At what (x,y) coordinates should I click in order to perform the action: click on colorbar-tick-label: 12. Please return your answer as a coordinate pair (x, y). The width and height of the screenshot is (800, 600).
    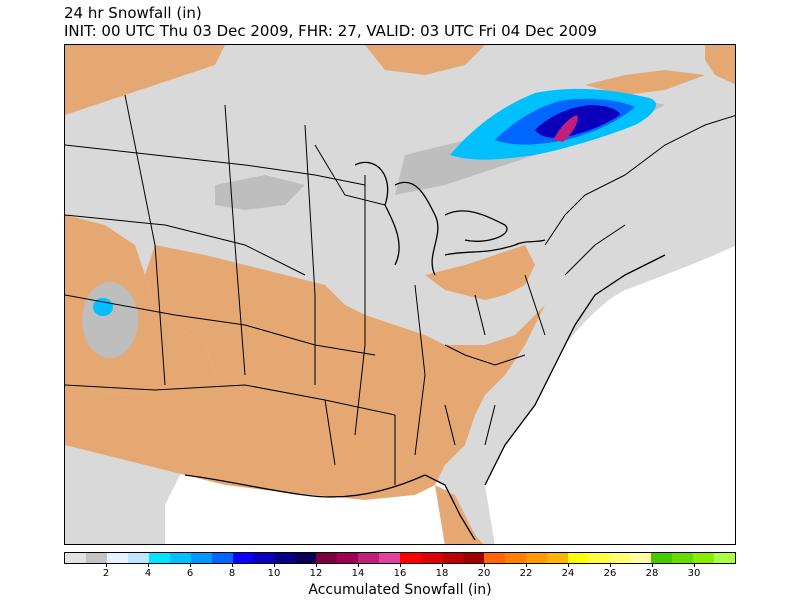
    Looking at the image, I should click on (316, 573).